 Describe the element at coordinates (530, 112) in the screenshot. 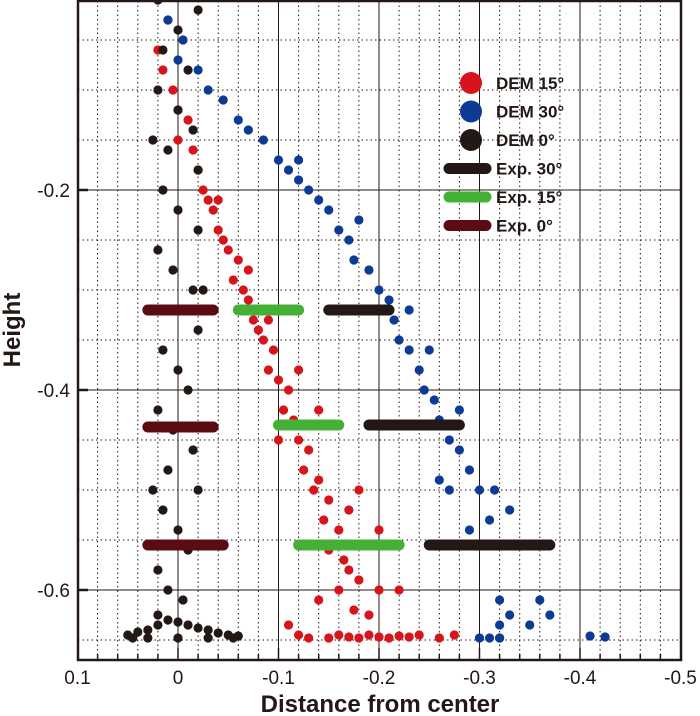

I see `legend-label: DEM 30°` at that location.